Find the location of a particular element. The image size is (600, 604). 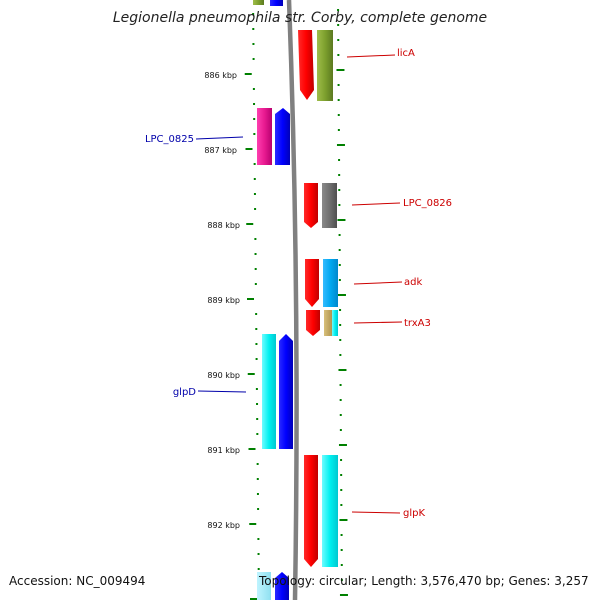

gene-LPC_0826-cds-arrow is located at coordinates (311, 205).